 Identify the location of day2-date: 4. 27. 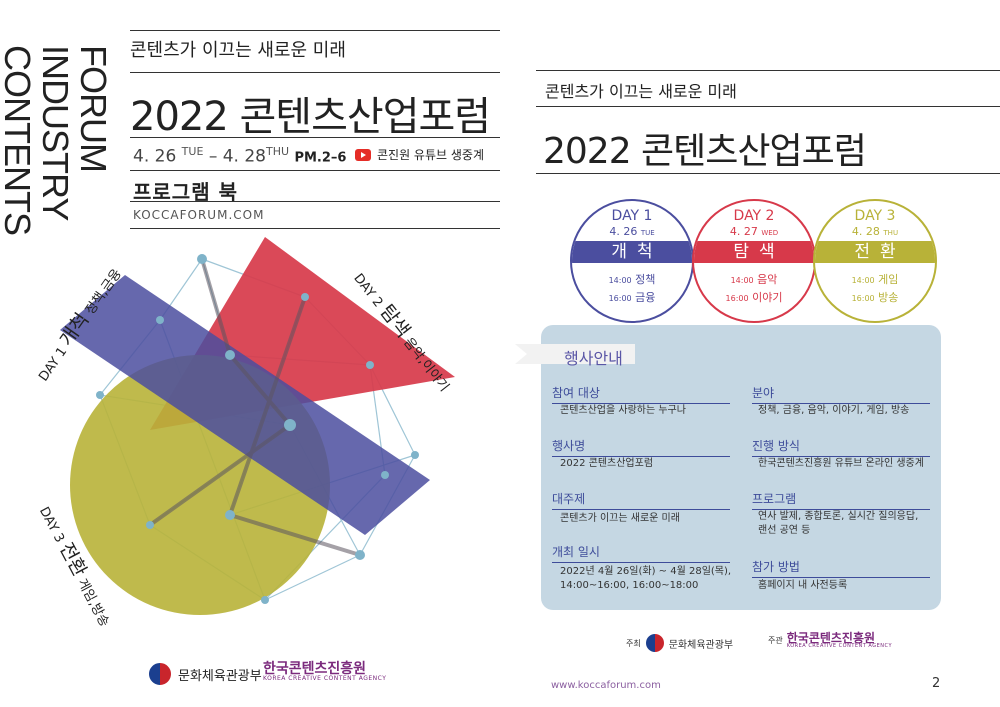
(743, 231).